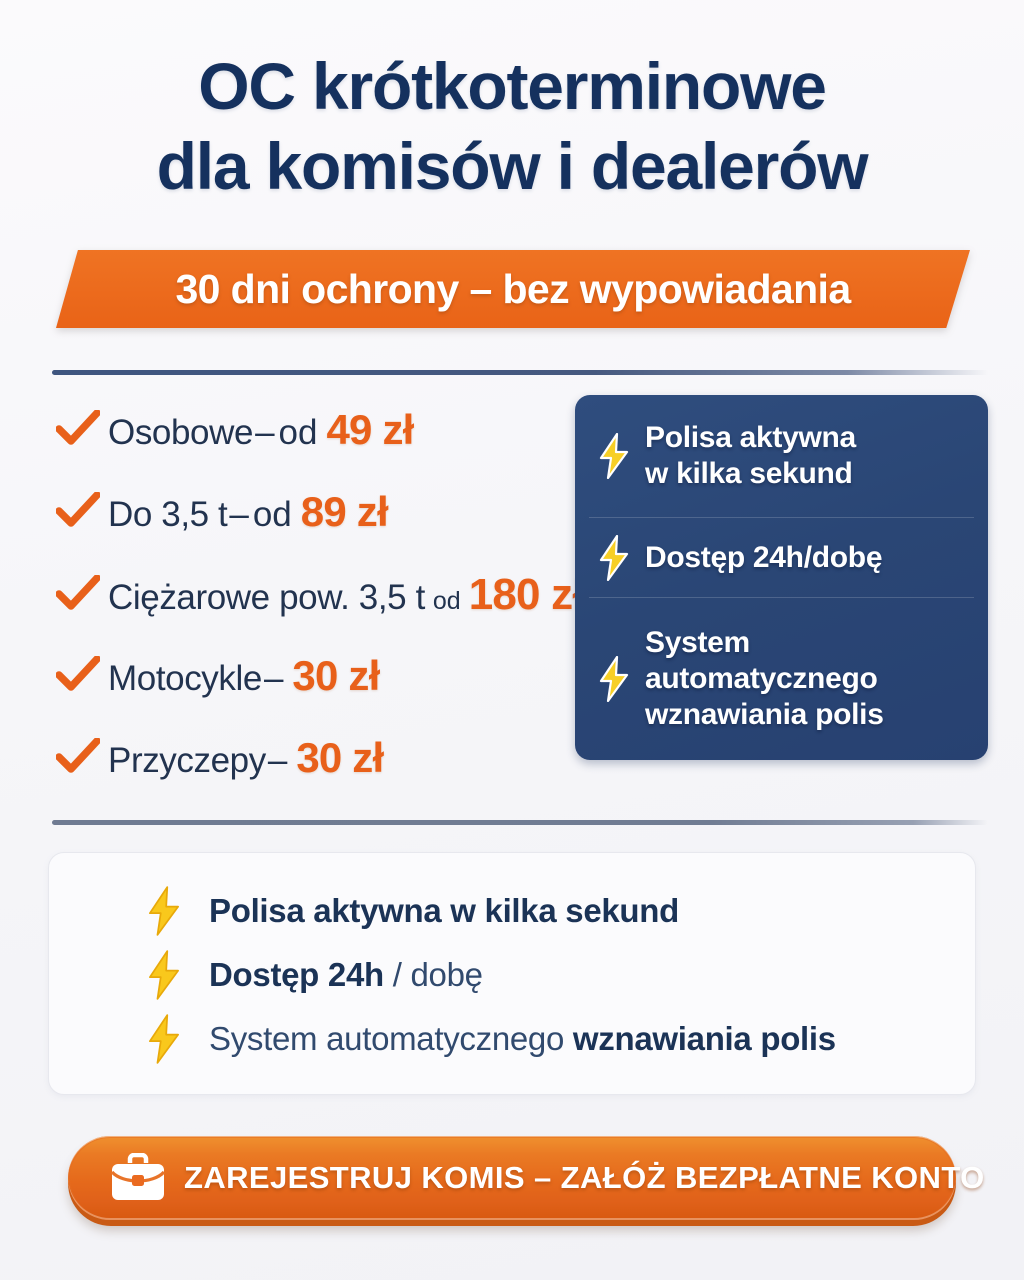 The image size is (1024, 1280). Describe the element at coordinates (704, 1038) in the screenshot. I see `feature-bold: wznawiania polis` at that location.